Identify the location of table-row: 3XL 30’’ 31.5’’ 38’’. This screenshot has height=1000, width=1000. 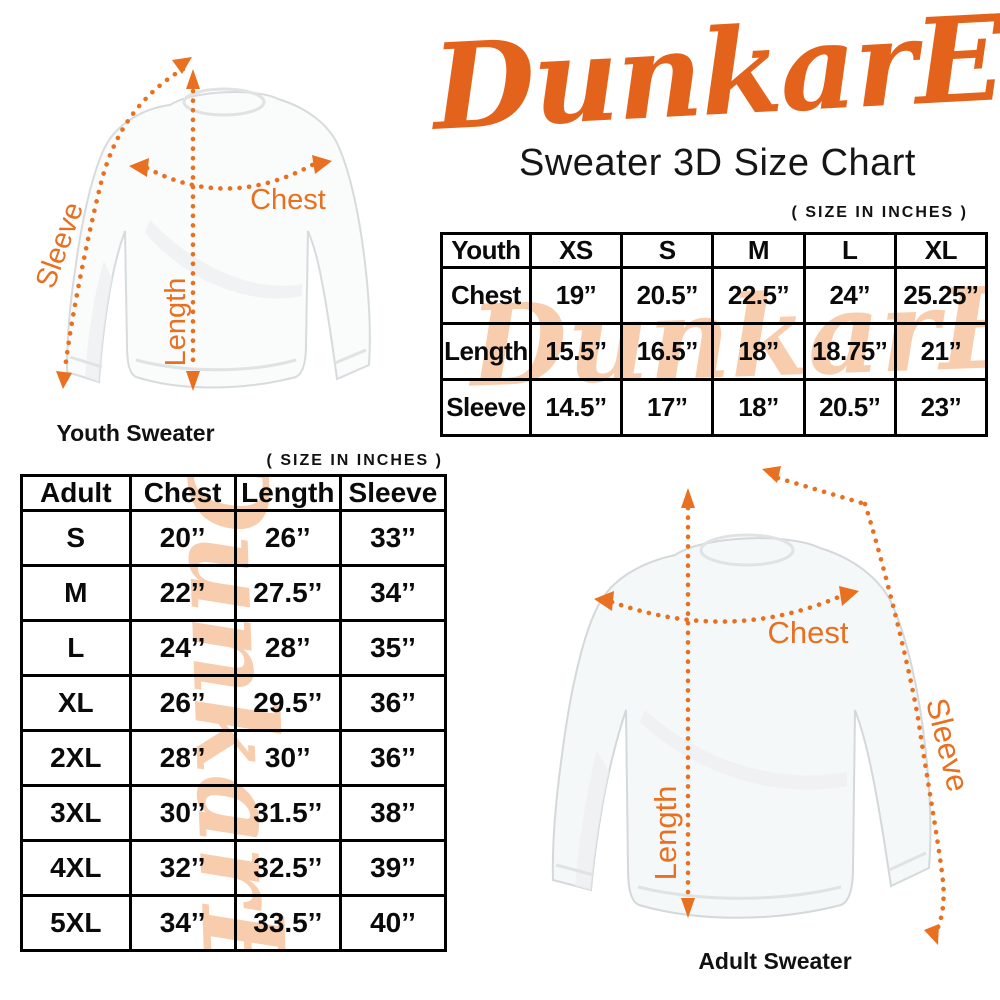
(233, 813).